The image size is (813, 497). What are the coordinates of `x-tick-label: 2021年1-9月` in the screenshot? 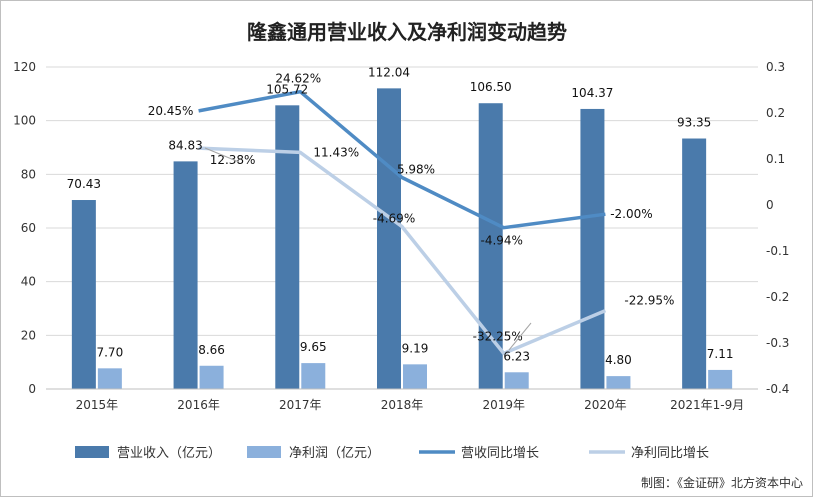 It's located at (707, 405).